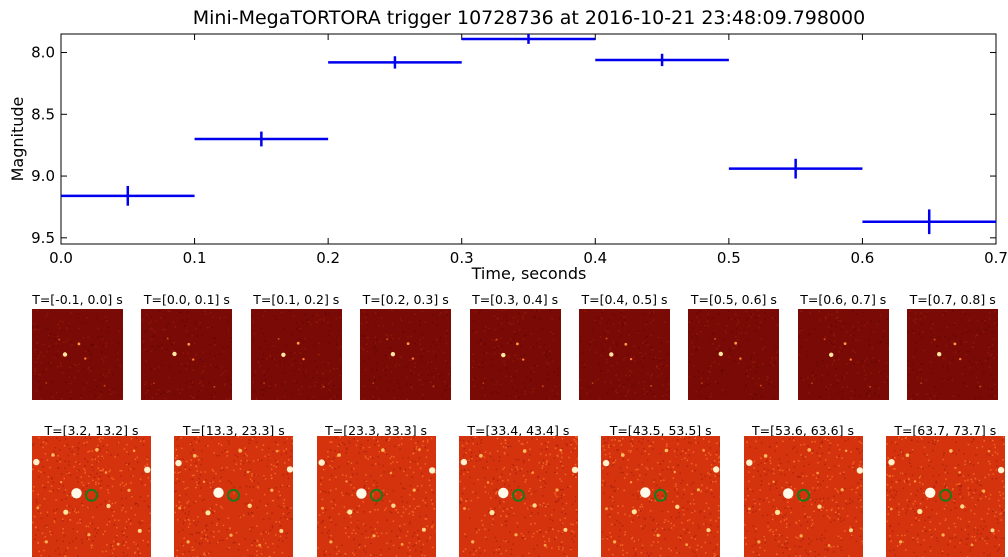 The image size is (1008, 557). What do you see at coordinates (77, 346) in the screenshot?
I see `short_panels-panel-0: T=[-0.1, 0.0] s` at bounding box center [77, 346].